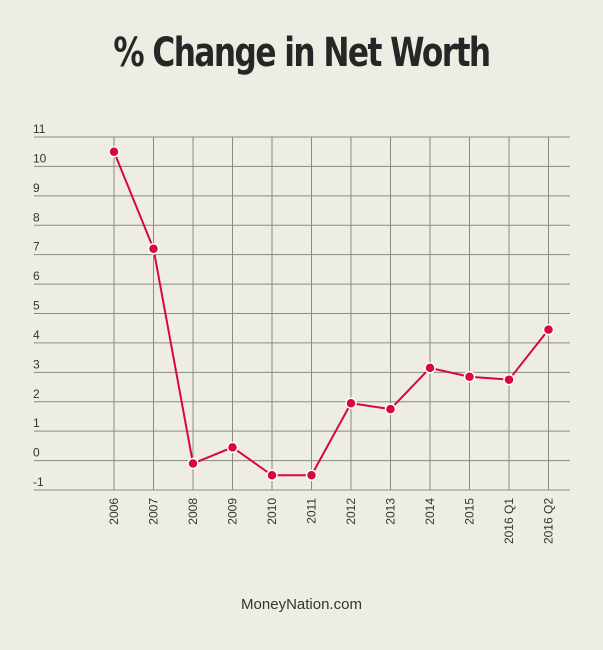 This screenshot has height=650, width=603. Describe the element at coordinates (36, 453) in the screenshot. I see `y-tick-label: 0` at that location.